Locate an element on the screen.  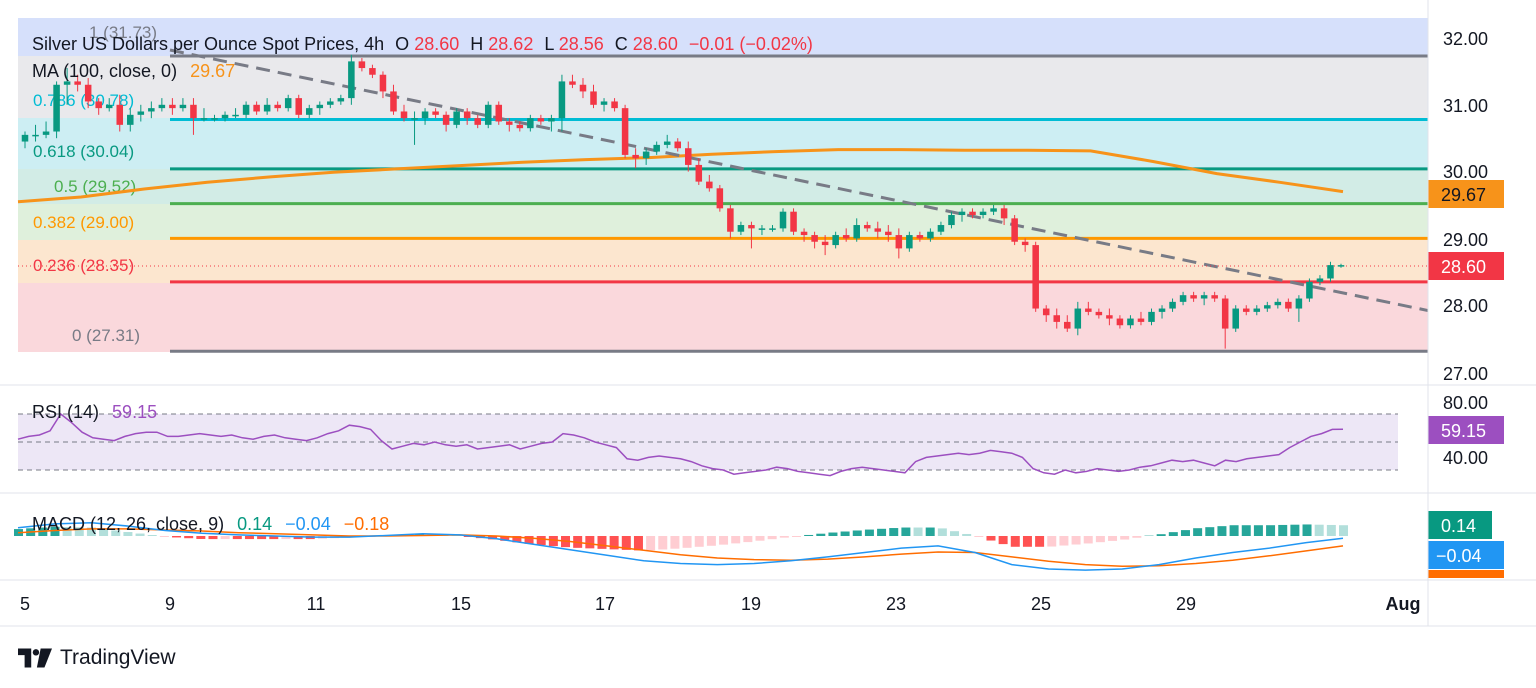
rsi-axis-tick: 40.00 is located at coordinates (1465, 458).